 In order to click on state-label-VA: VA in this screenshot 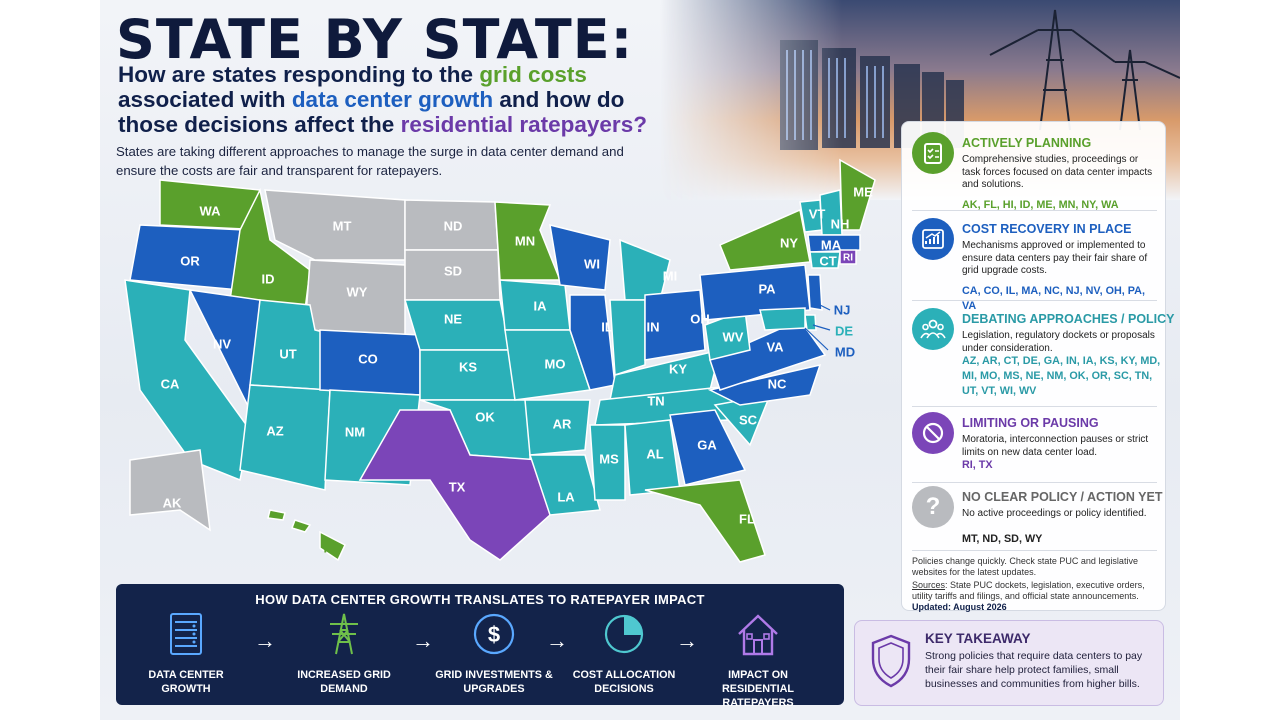, I will do `click(775, 346)`.